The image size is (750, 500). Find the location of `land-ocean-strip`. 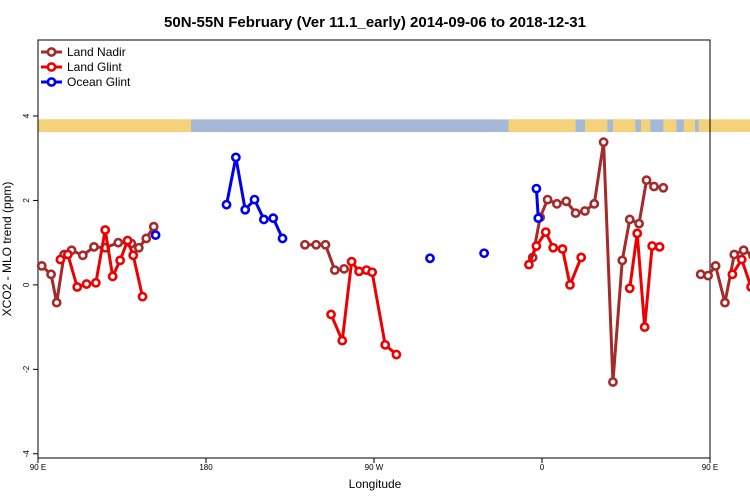

land-ocean-strip is located at coordinates (394, 126).